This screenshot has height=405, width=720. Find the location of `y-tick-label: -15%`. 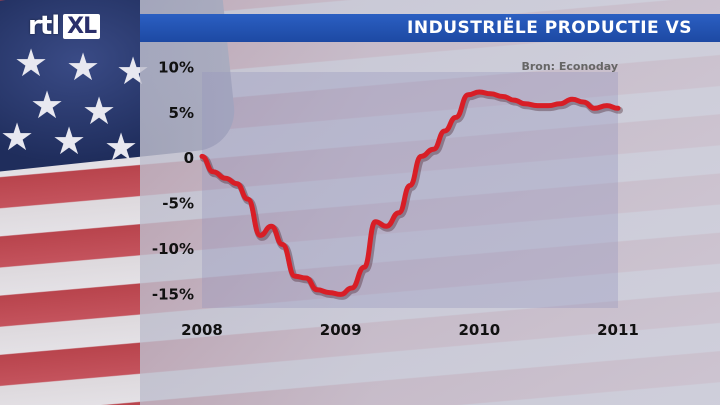

y-tick-label: -15% is located at coordinates (173, 294).